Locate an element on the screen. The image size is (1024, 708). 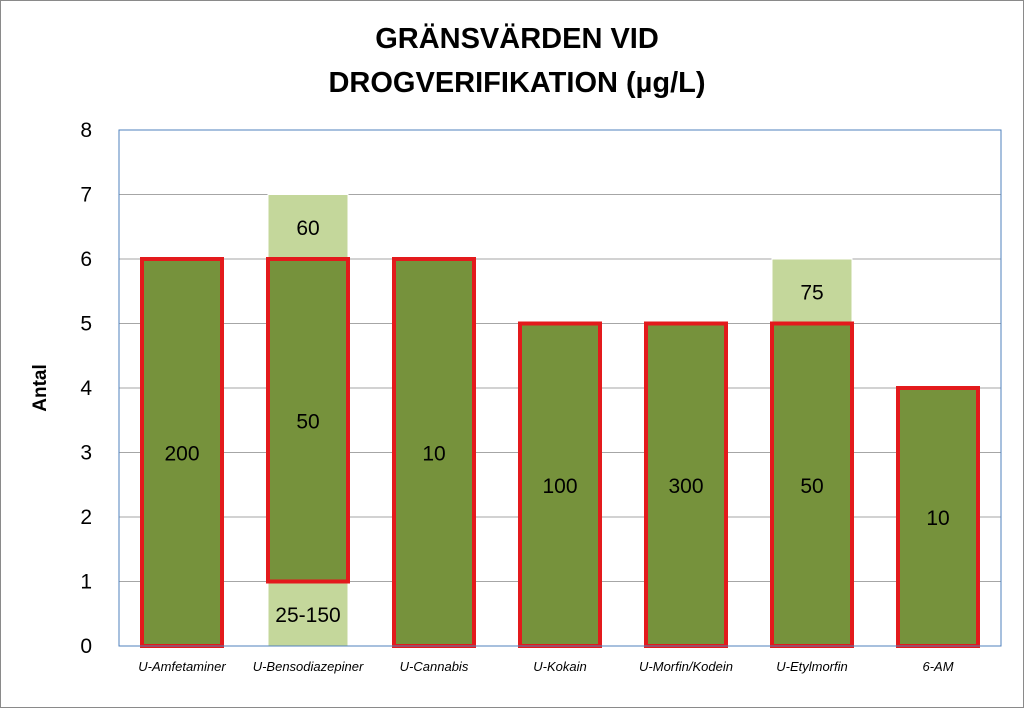
bar-value-label: 200 is located at coordinates (181, 454).